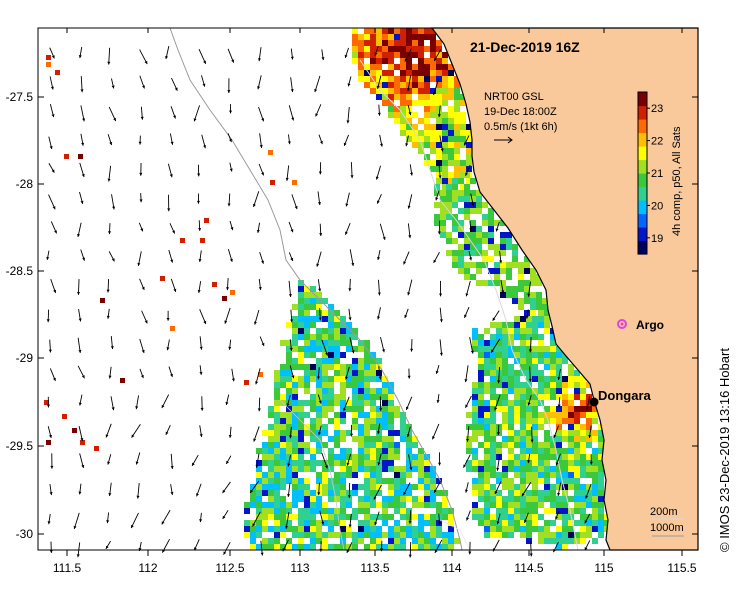 Image resolution: width=739 pixels, height=592 pixels. Describe the element at coordinates (657, 174) in the screenshot. I see `colorbar-tick-label: 21` at that location.